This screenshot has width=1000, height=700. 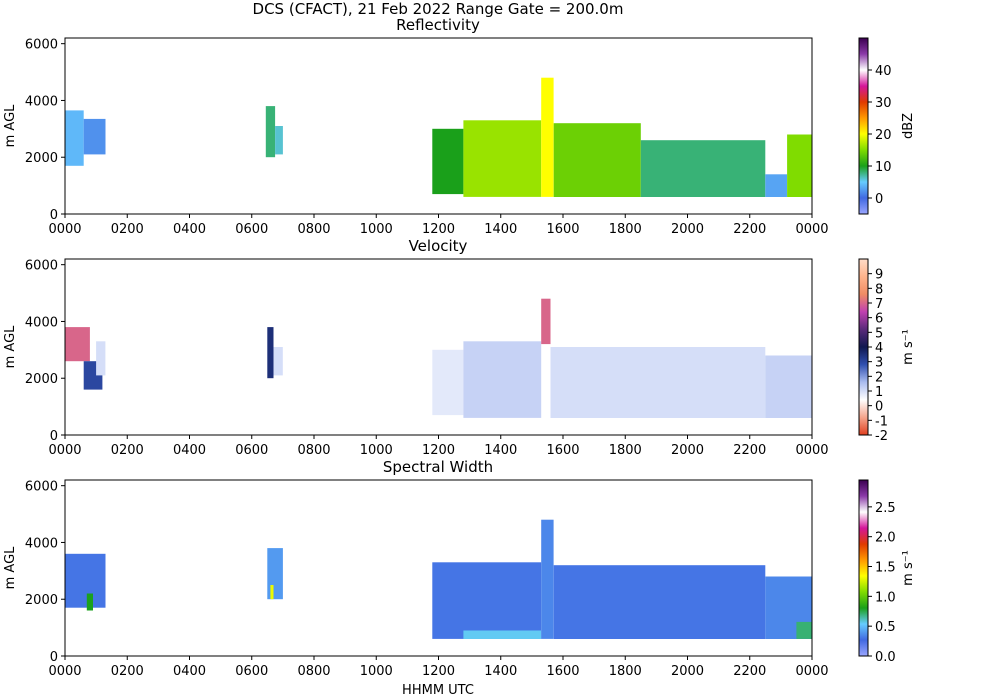 I want to click on colorbar-tick-label: 2, so click(x=879, y=377).